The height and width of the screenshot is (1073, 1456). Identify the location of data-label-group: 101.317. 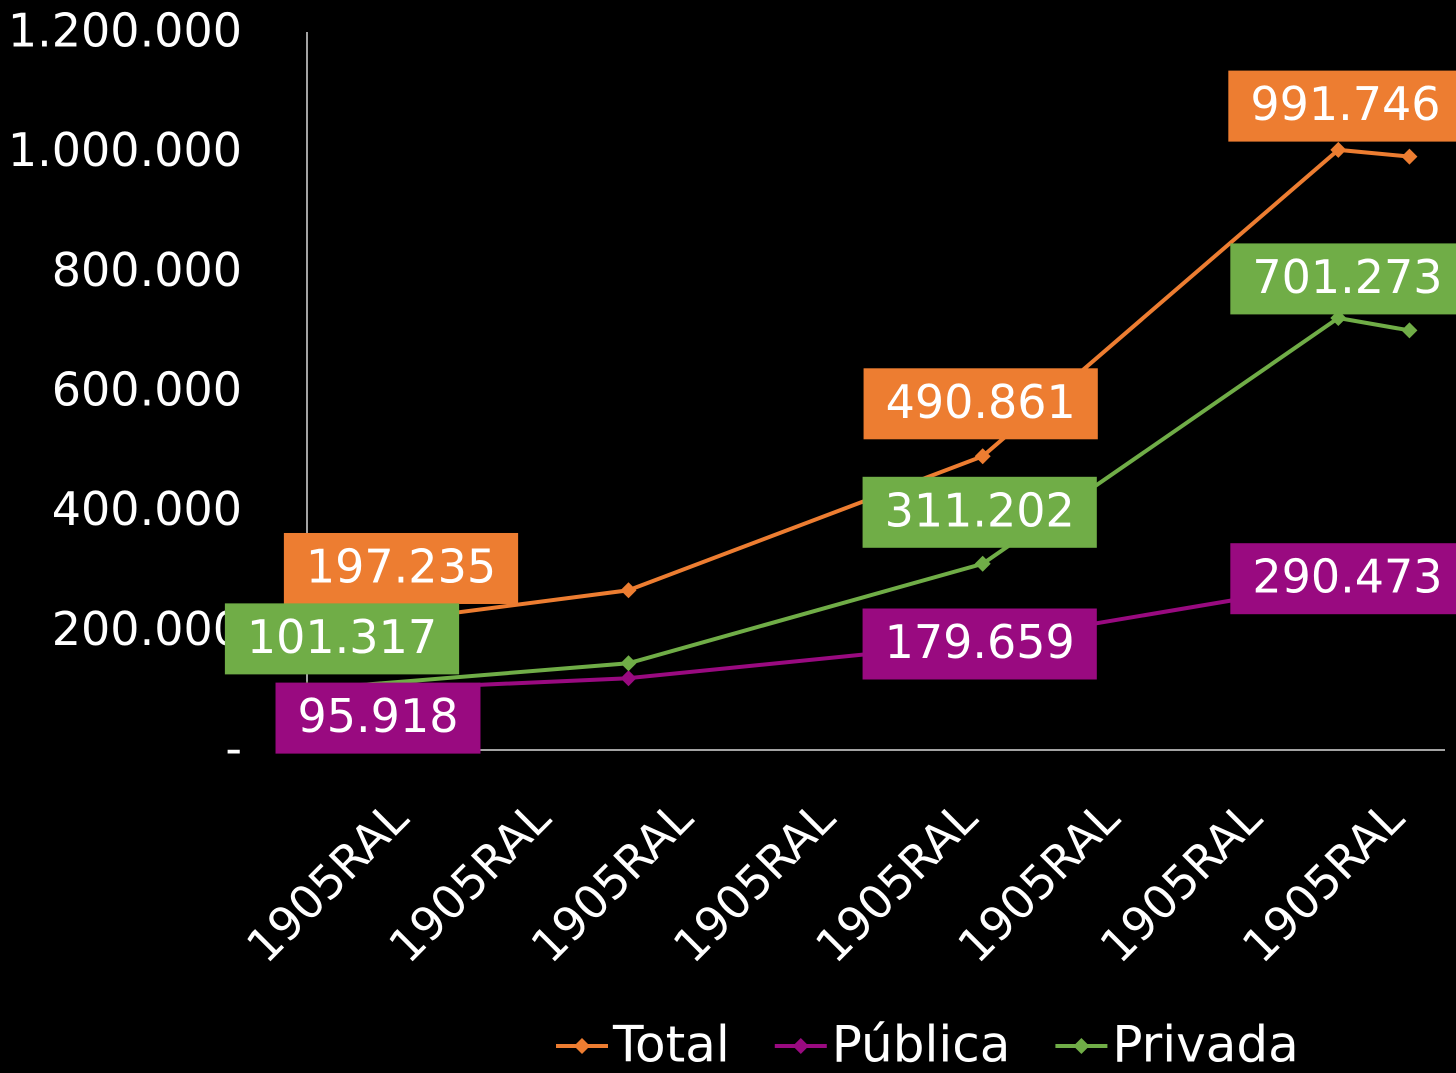
(342, 639).